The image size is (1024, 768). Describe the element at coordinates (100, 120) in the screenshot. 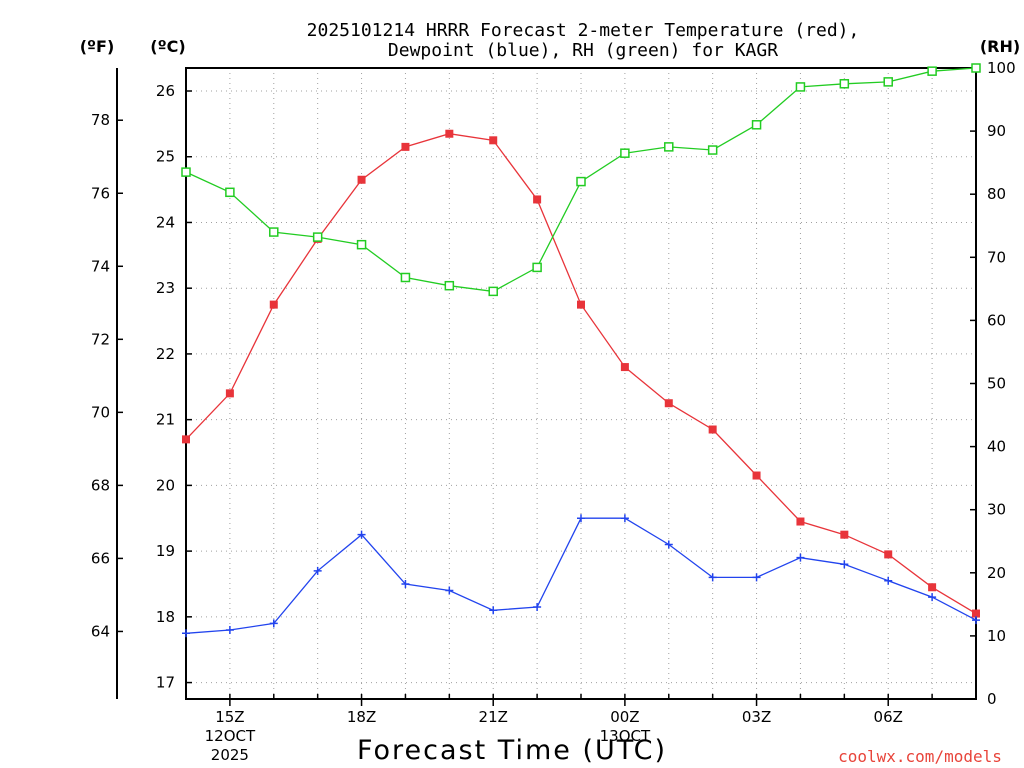

I see `fahrenheit-tick-label: 78` at that location.